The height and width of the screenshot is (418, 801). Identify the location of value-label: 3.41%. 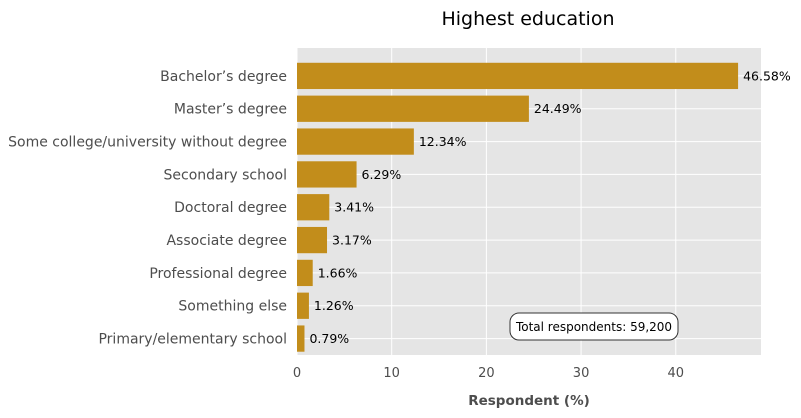
(354, 207).